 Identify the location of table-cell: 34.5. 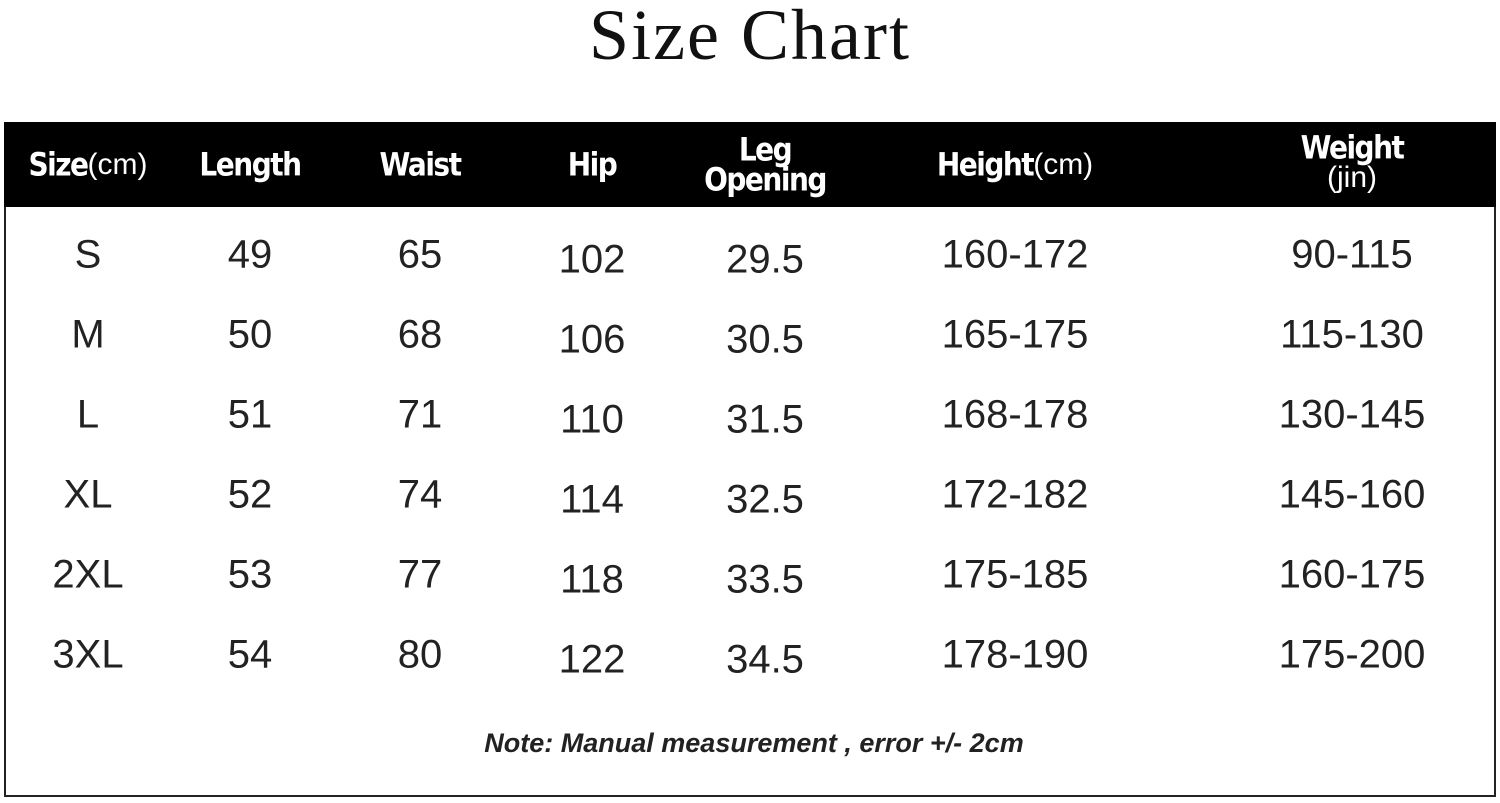
(765, 659).